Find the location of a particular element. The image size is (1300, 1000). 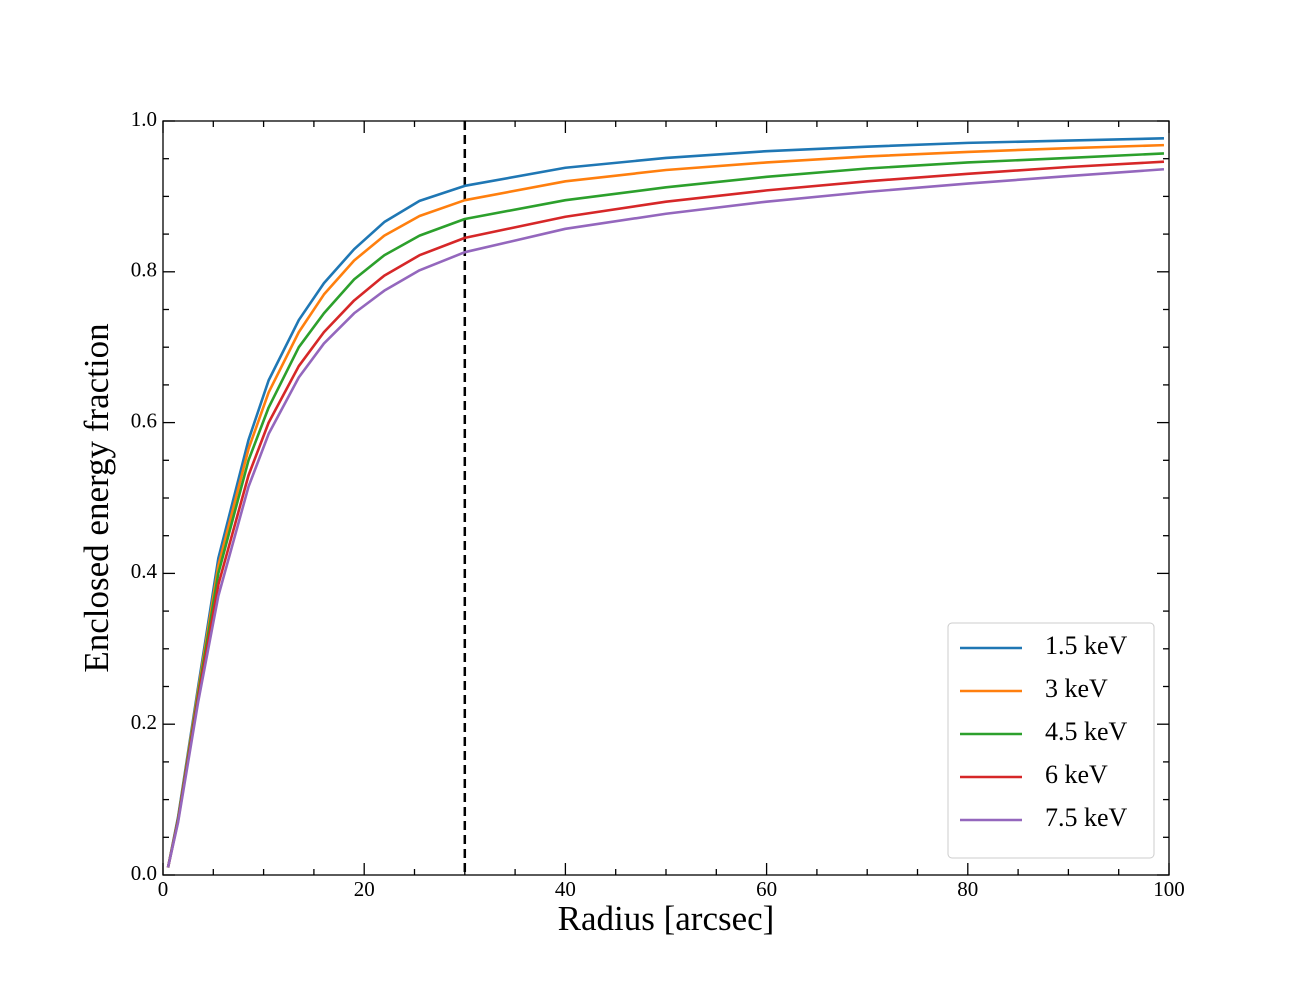

legend-label: 7.5 keV is located at coordinates (1086, 817).